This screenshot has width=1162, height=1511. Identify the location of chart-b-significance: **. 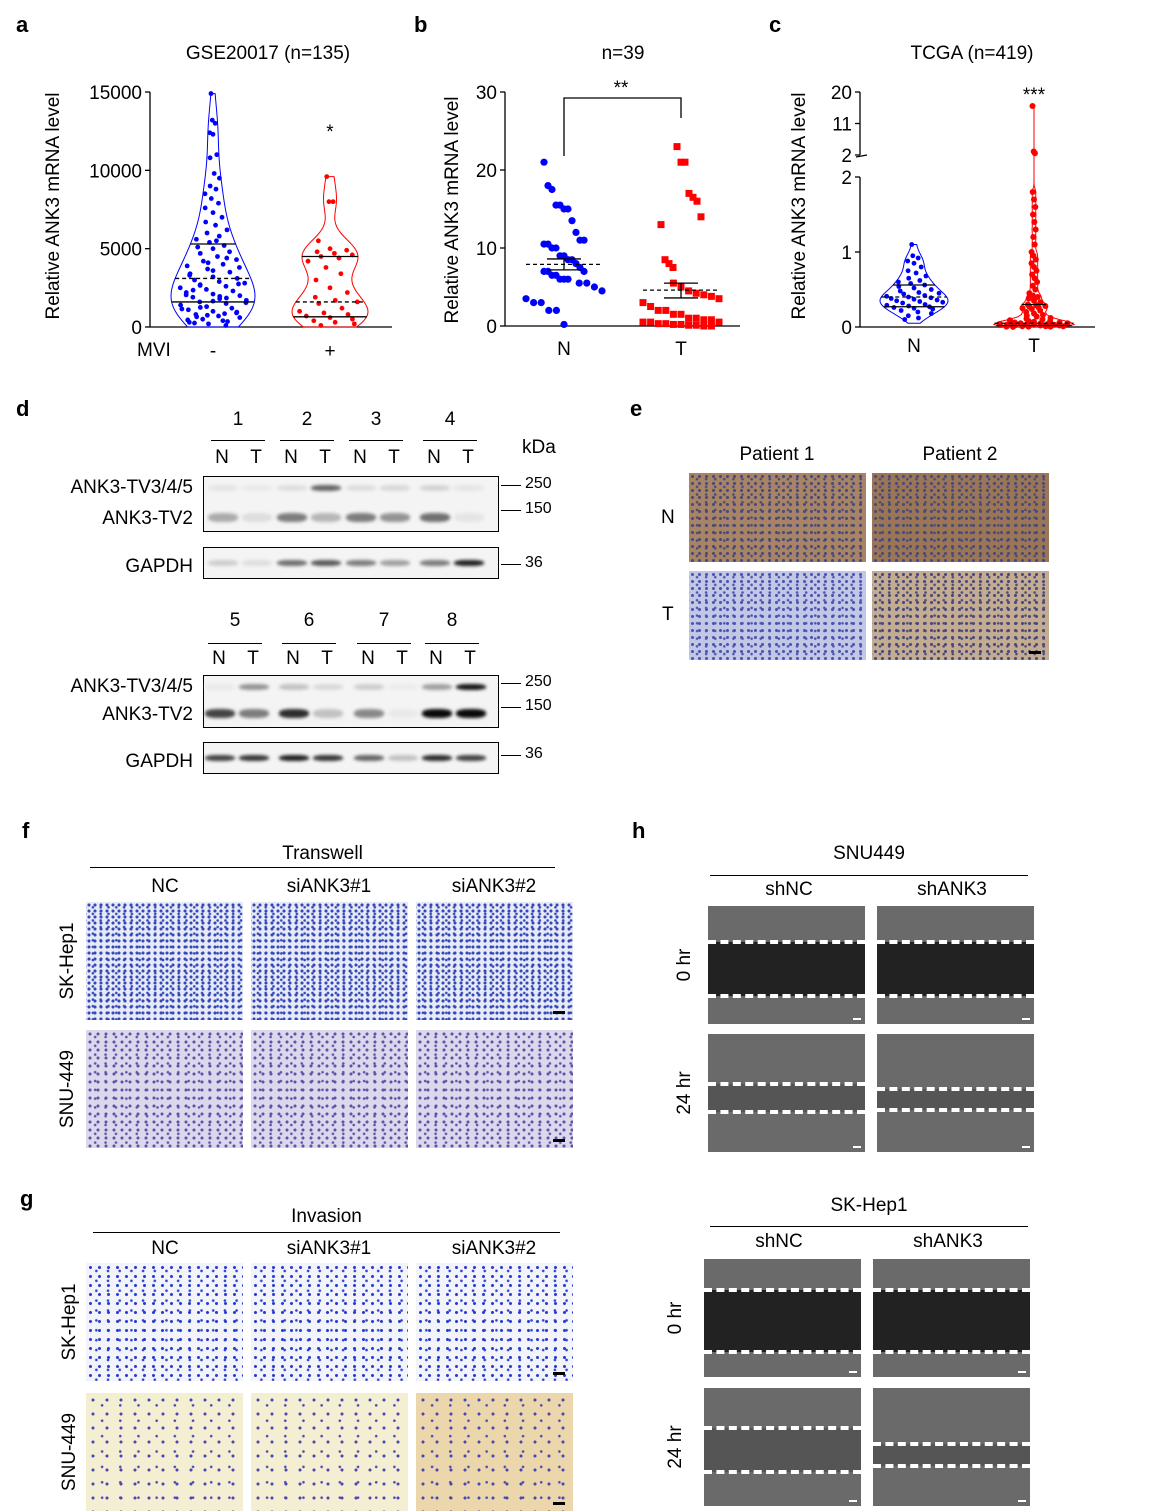
(621, 88).